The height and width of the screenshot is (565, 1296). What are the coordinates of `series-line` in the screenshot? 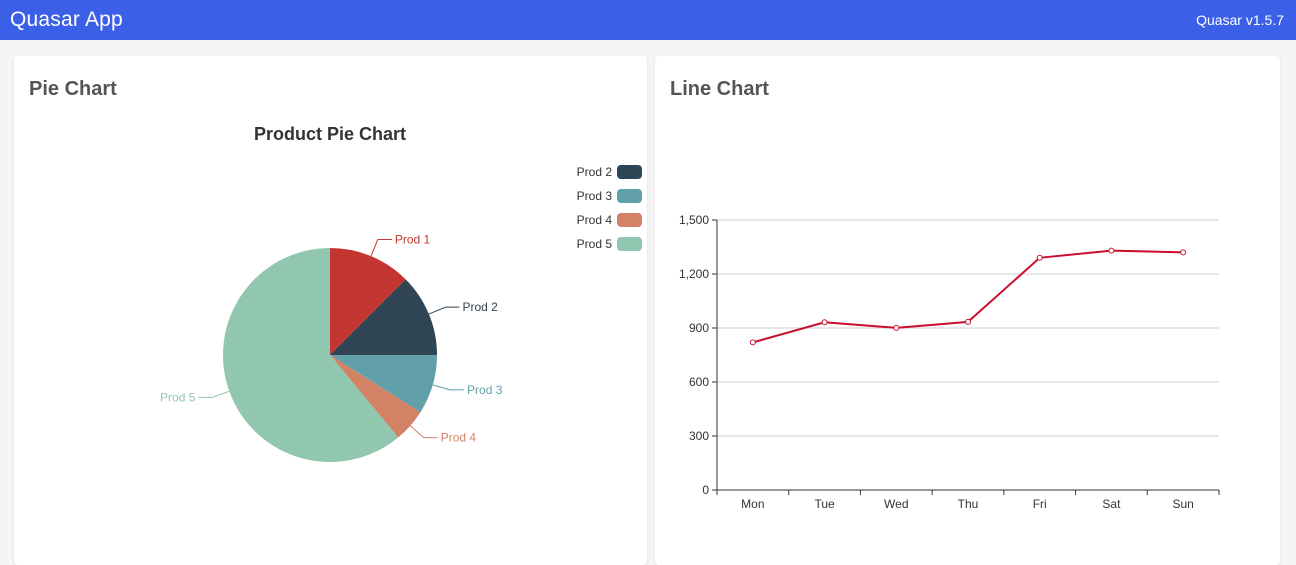 It's located at (968, 296).